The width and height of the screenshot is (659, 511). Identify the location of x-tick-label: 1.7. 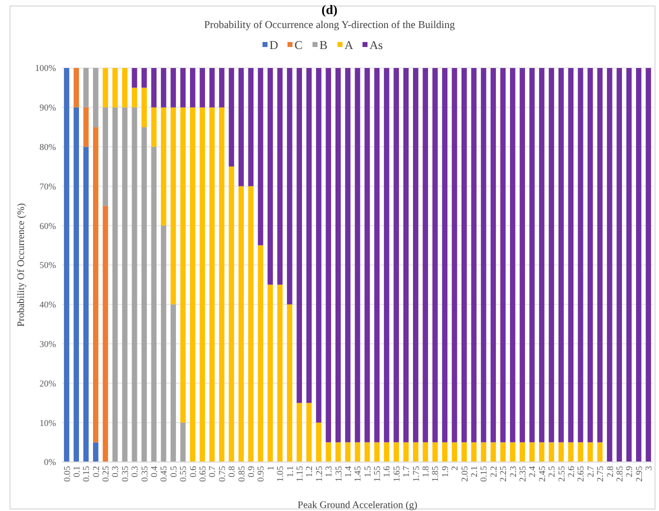
(406, 472).